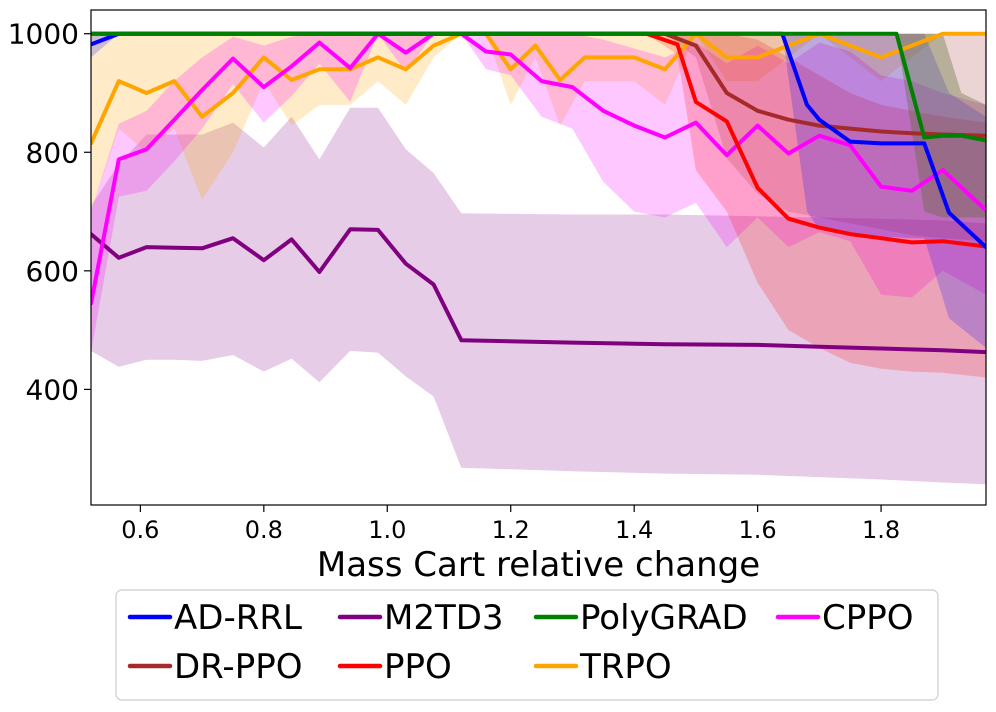 The width and height of the screenshot is (996, 712). What do you see at coordinates (238, 618) in the screenshot?
I see `legend-label-ad-rrl: AD-RRL` at bounding box center [238, 618].